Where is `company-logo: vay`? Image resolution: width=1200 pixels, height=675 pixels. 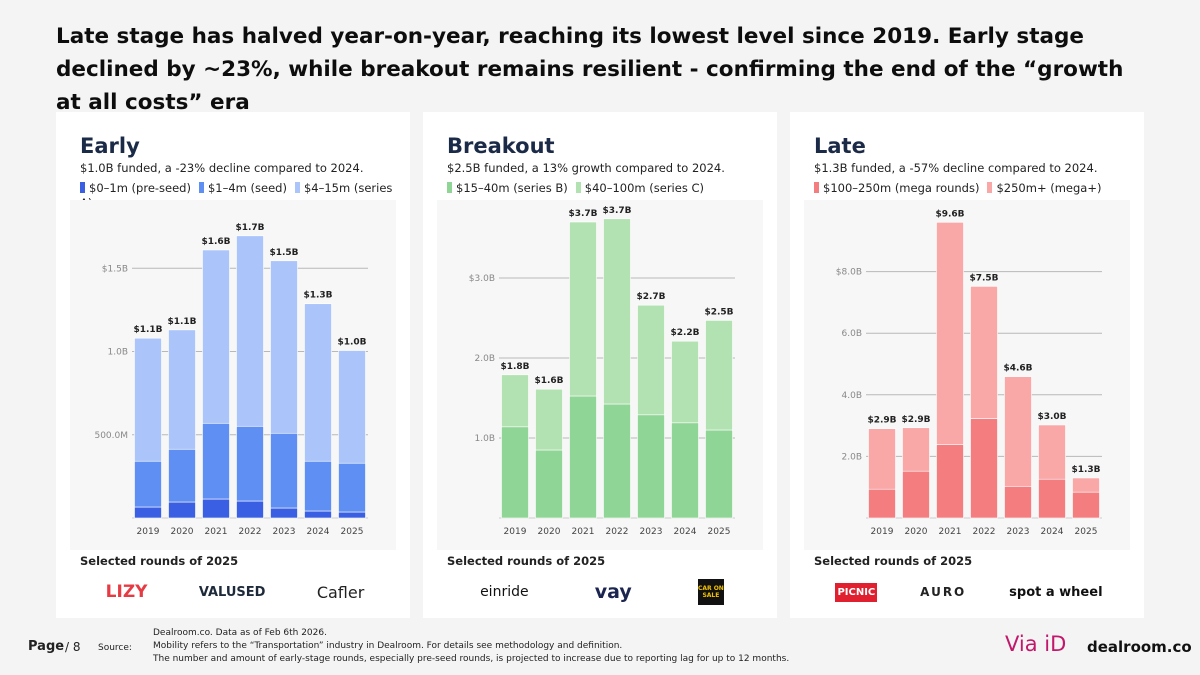
company-logo: vay is located at coordinates (613, 592).